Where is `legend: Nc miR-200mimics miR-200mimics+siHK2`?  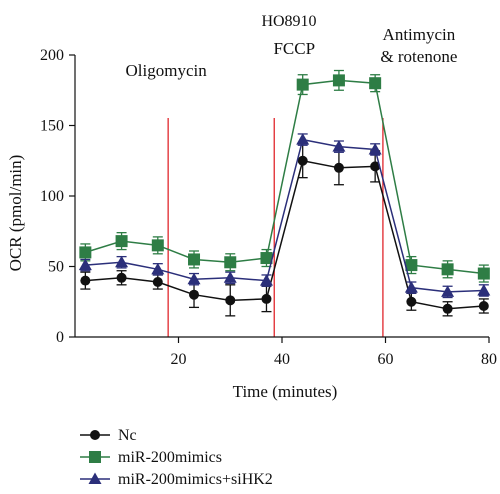
legend: Nc miR-200mimics miR-200mimics+siHK2 is located at coordinates (176, 457).